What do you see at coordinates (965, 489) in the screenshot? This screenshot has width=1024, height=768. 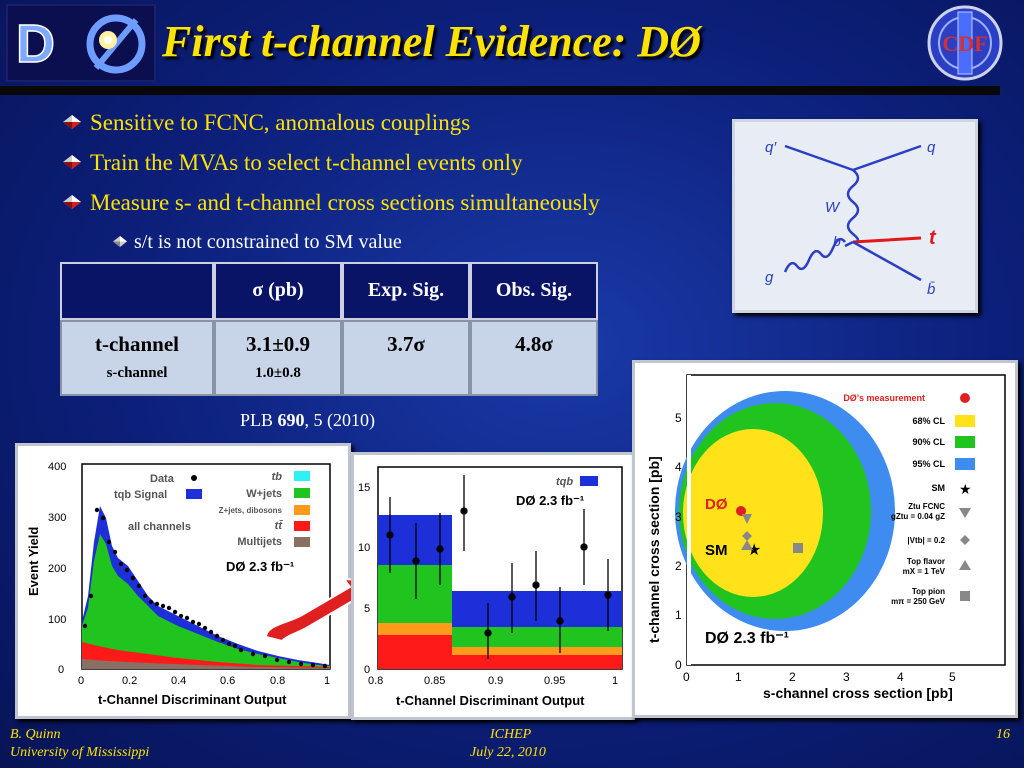 I see `legend-star-icon: ★` at bounding box center [965, 489].